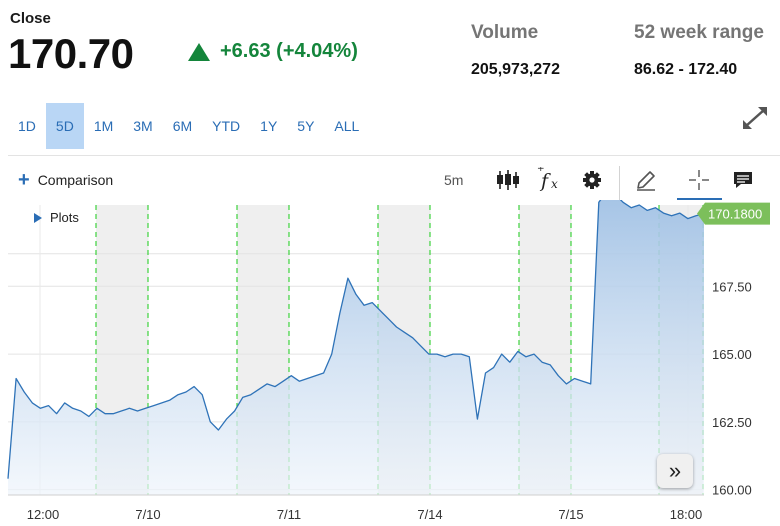 This screenshot has height=526, width=780. I want to click on comment-icon, so click(743, 180).